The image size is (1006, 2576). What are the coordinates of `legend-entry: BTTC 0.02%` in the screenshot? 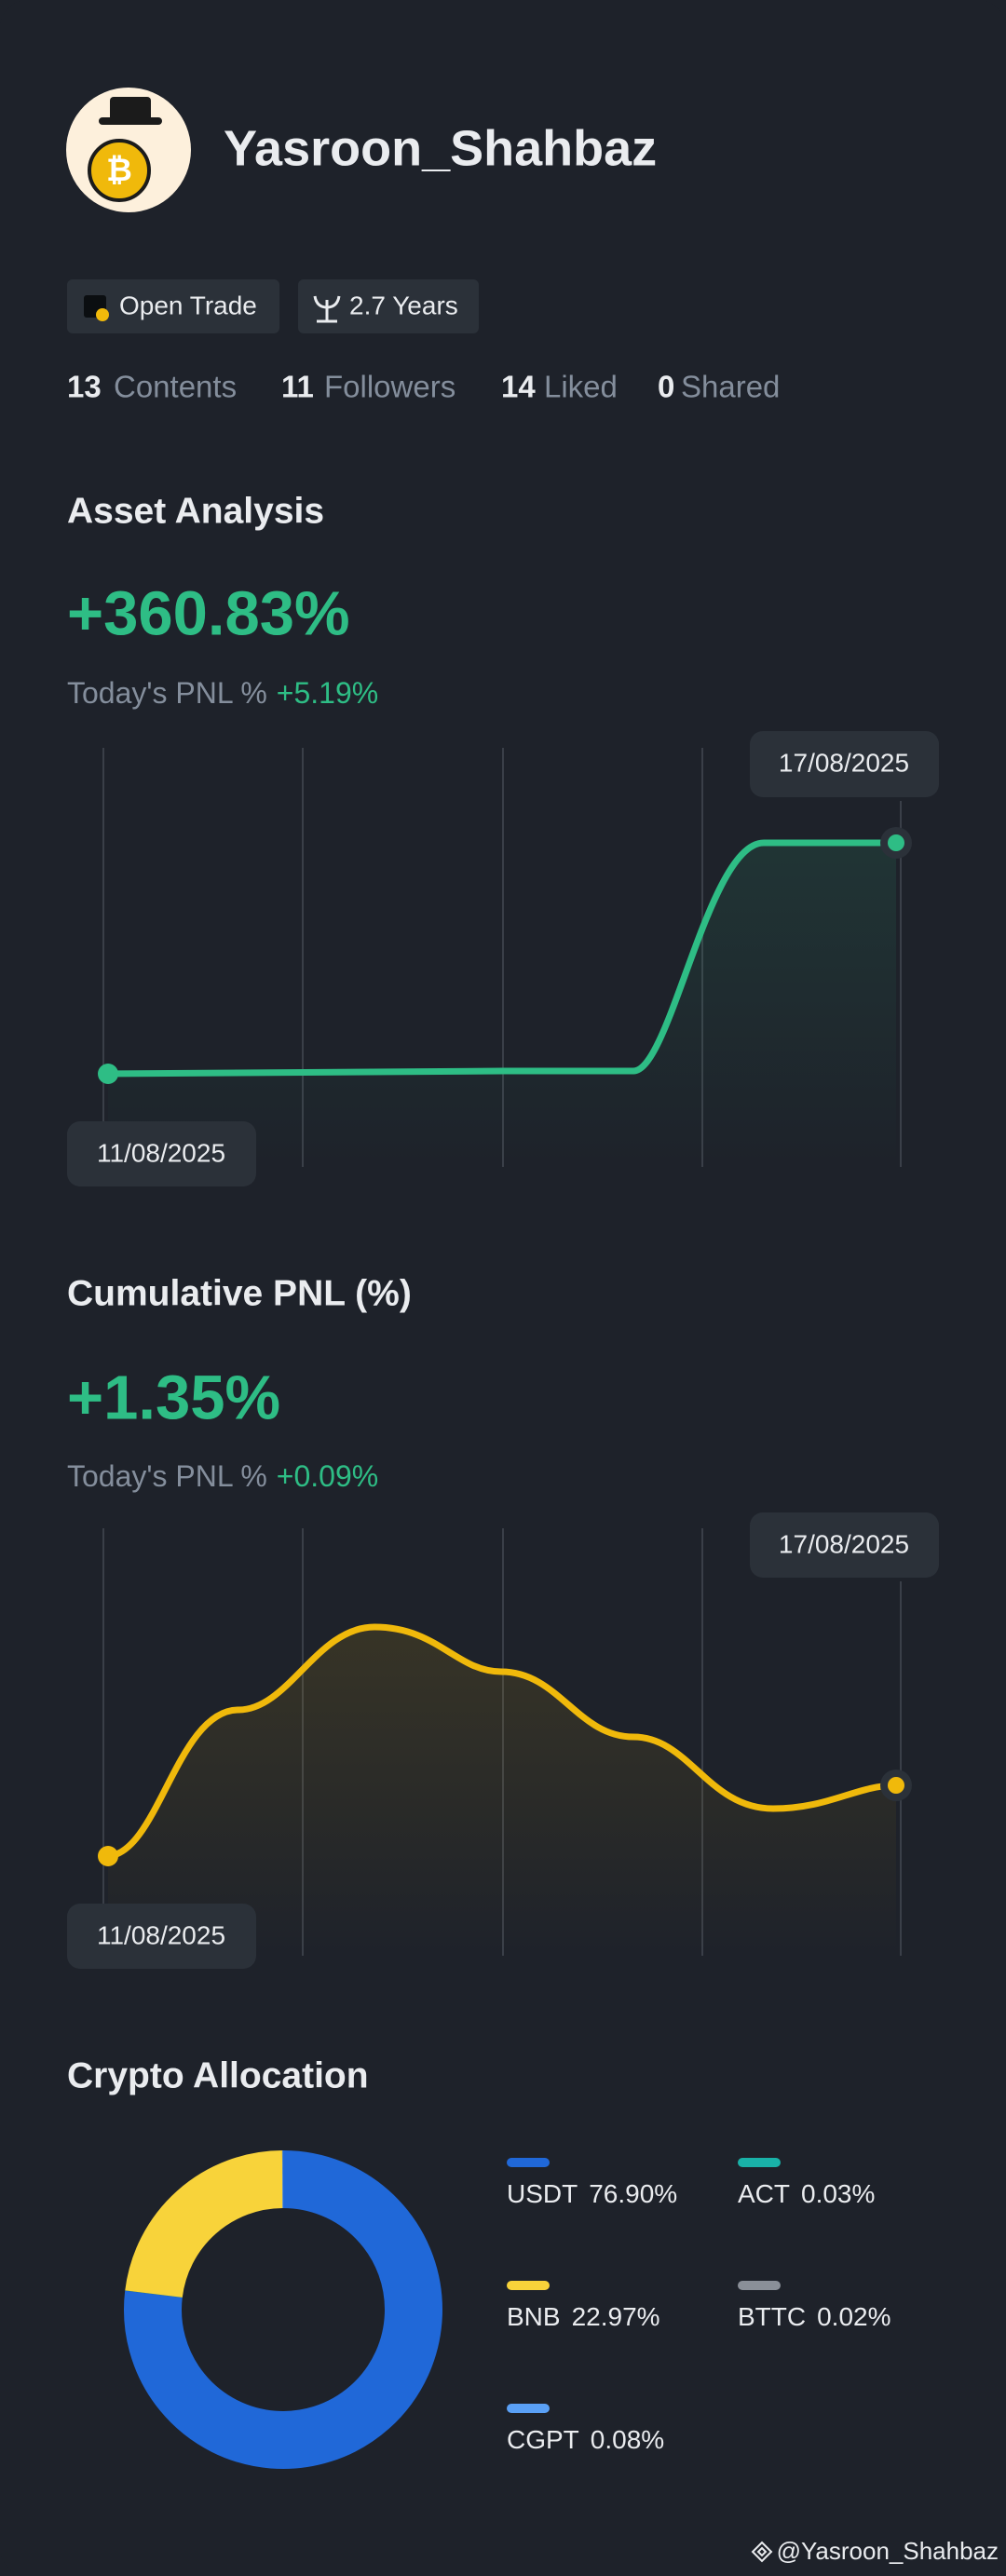 It's located at (814, 2316).